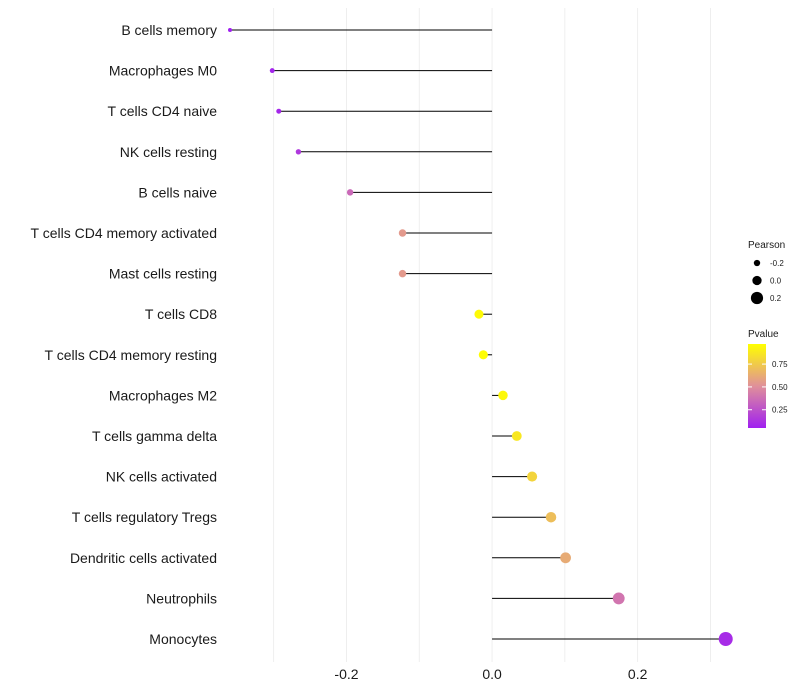 The image size is (800, 700). I want to click on category-label: Dendritic cells activated, so click(143, 558).